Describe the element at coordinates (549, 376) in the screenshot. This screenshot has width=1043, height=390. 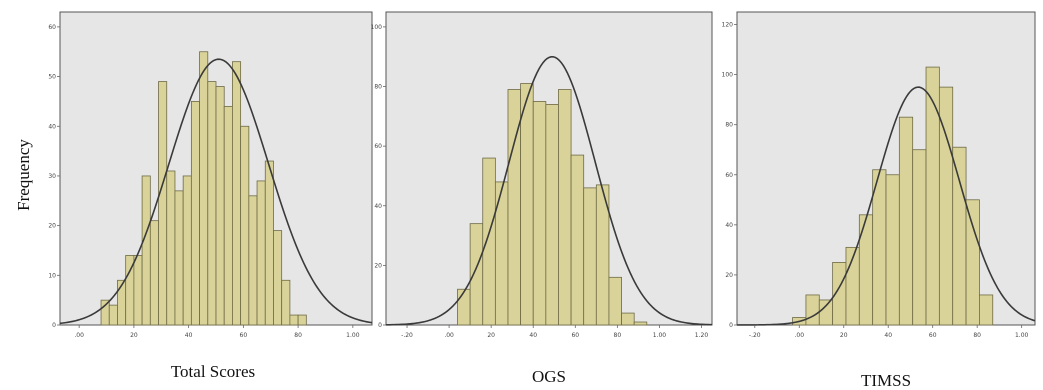
I see `x-axis-label: OGS` at that location.